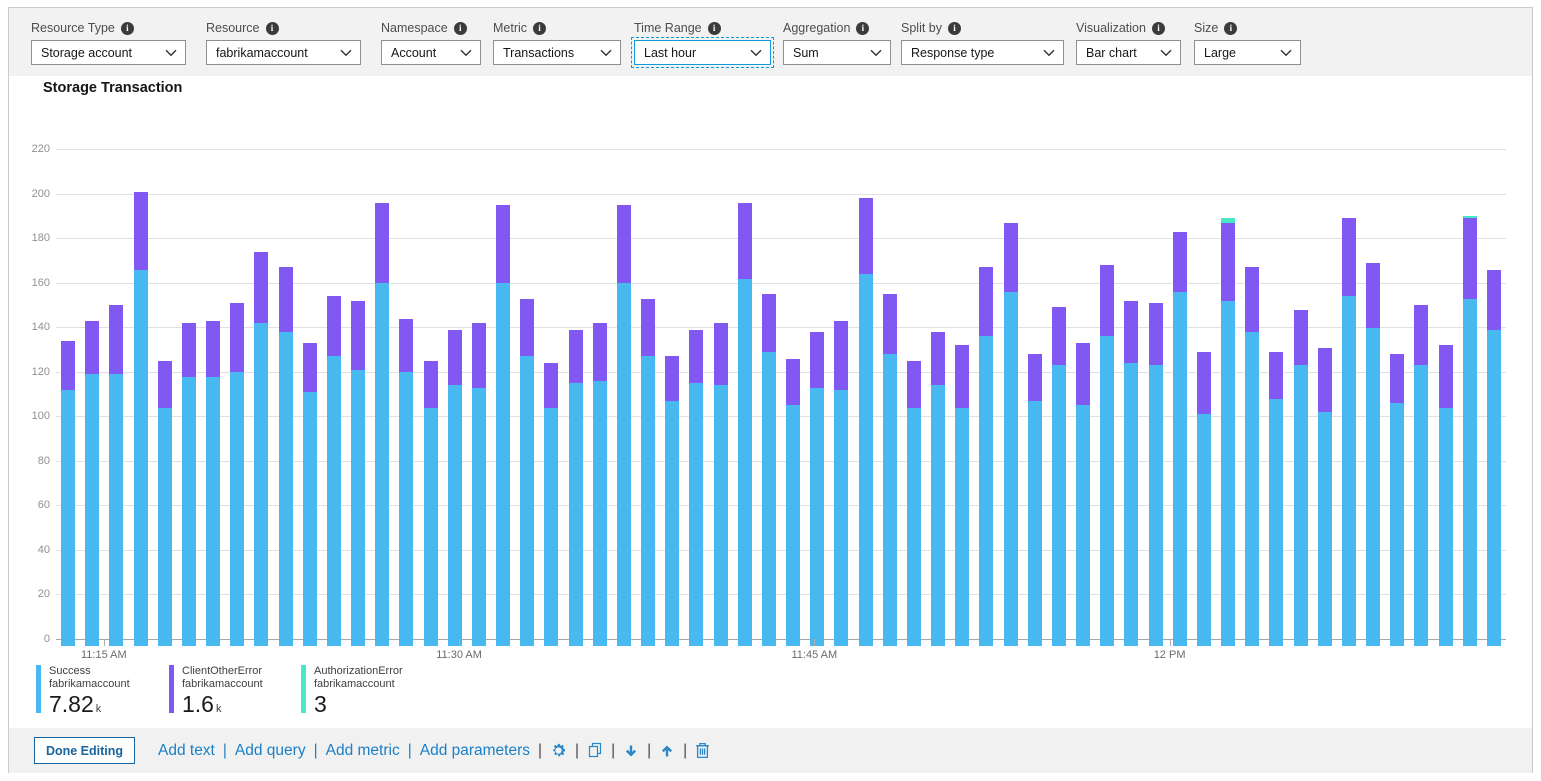 The image size is (1541, 781). I want to click on legend-item-success: Success fabrikamaccount 7.82 k, so click(102, 693).